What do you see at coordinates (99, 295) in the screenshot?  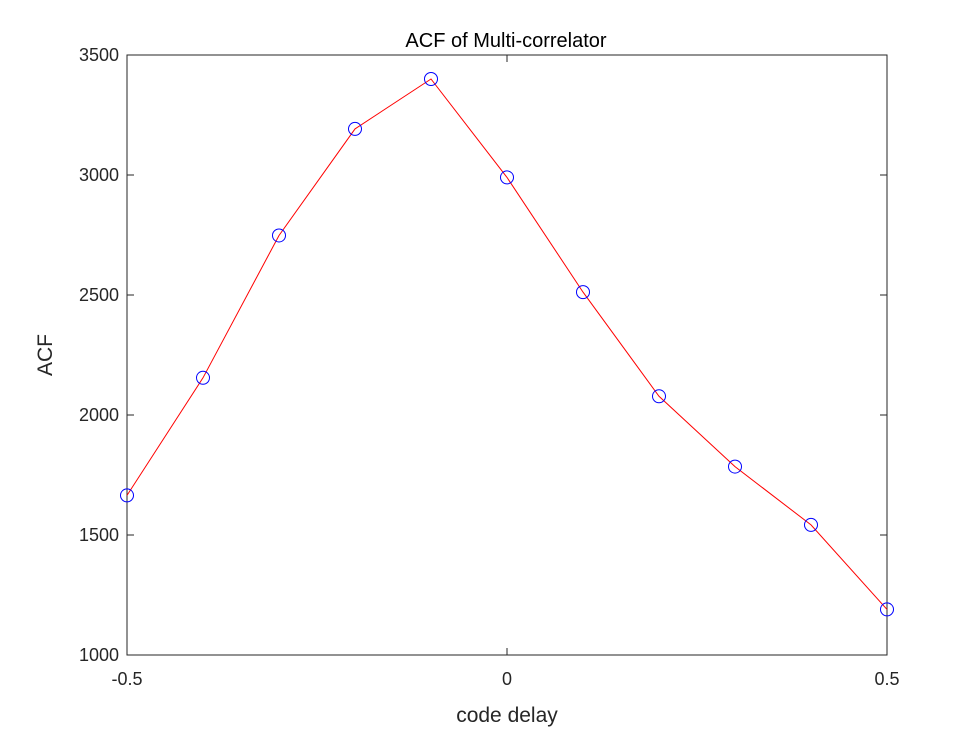 I see `y-tick-label: 2500` at bounding box center [99, 295].